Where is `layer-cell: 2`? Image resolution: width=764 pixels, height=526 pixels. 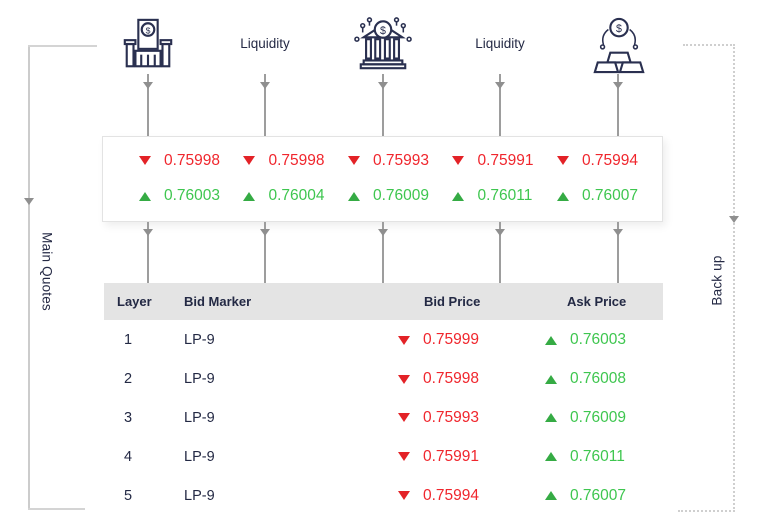
layer-cell: 2 is located at coordinates (128, 379).